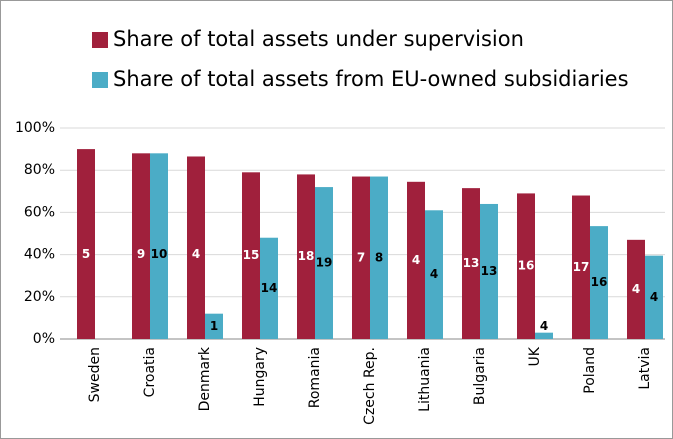 The image size is (673, 439). Describe the element at coordinates (425, 379) in the screenshot. I see `x-tick-label: Lithuania` at that location.